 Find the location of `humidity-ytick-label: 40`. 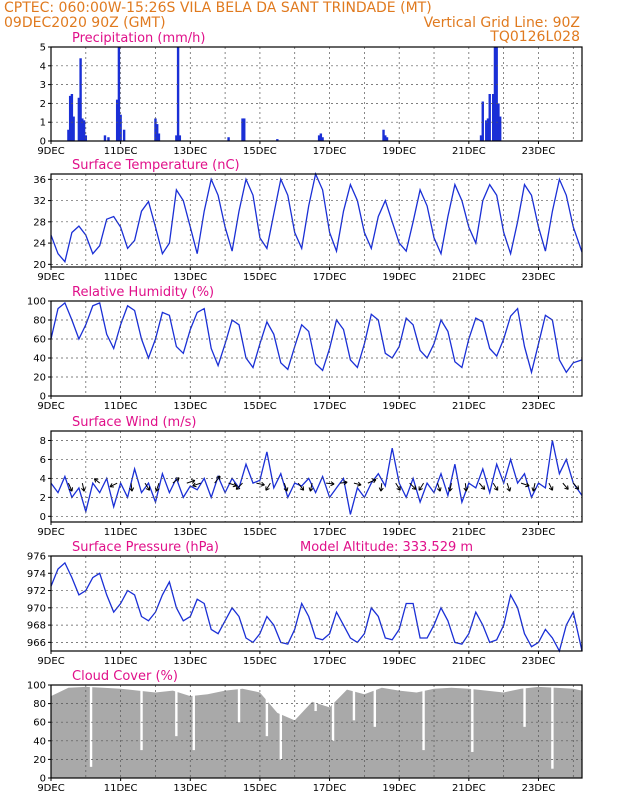

humidity-ytick-label: 40 is located at coordinates (39, 359).